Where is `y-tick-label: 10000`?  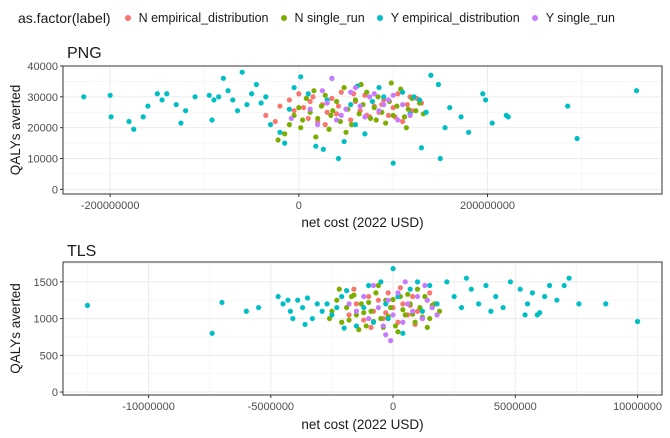 y-tick-label: 10000 is located at coordinates (42, 160).